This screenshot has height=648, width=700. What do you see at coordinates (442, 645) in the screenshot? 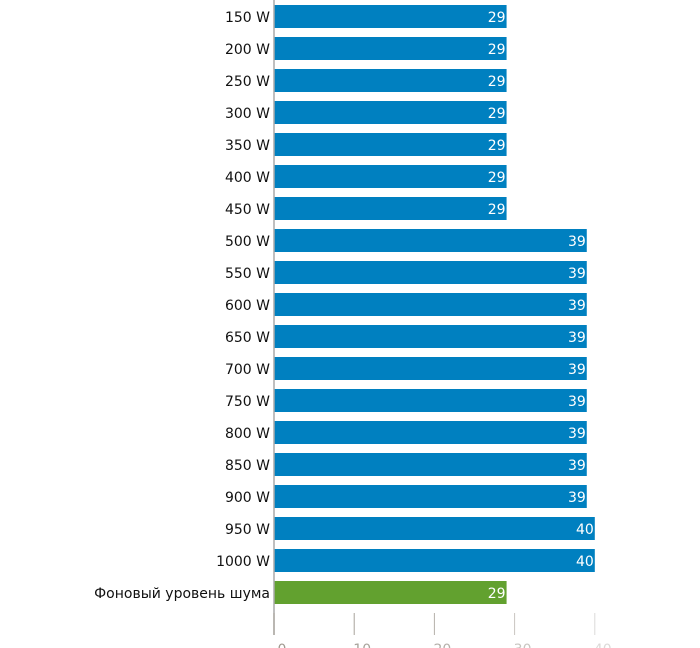
I see `x-tick-label: 20` at bounding box center [442, 645].